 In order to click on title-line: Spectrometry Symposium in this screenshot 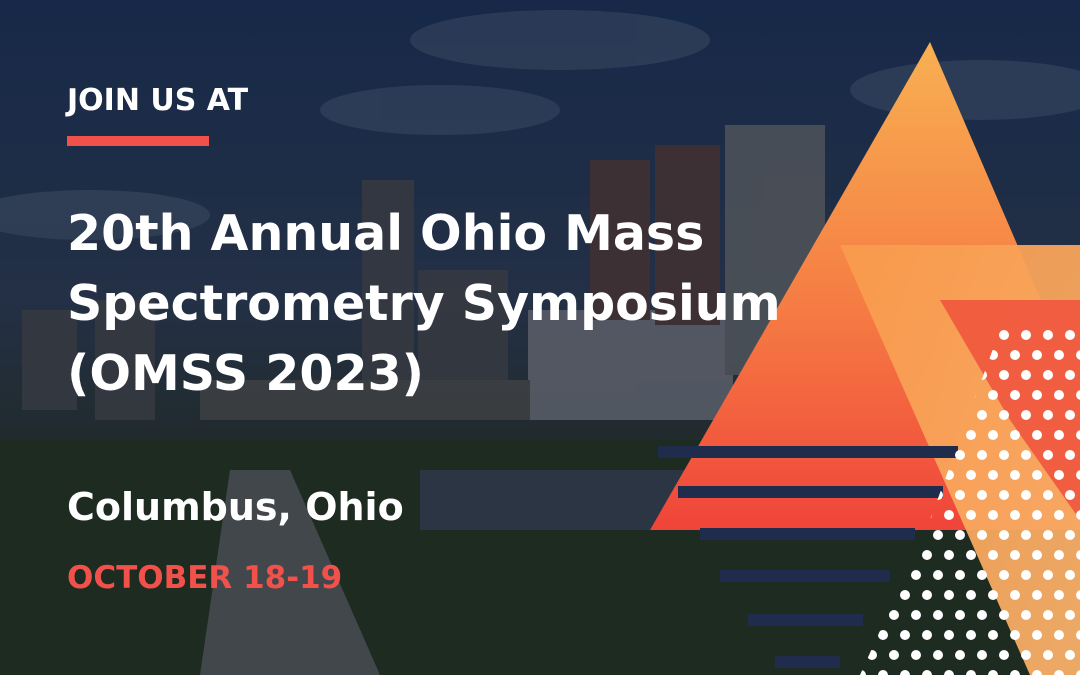, I will do `click(424, 303)`.